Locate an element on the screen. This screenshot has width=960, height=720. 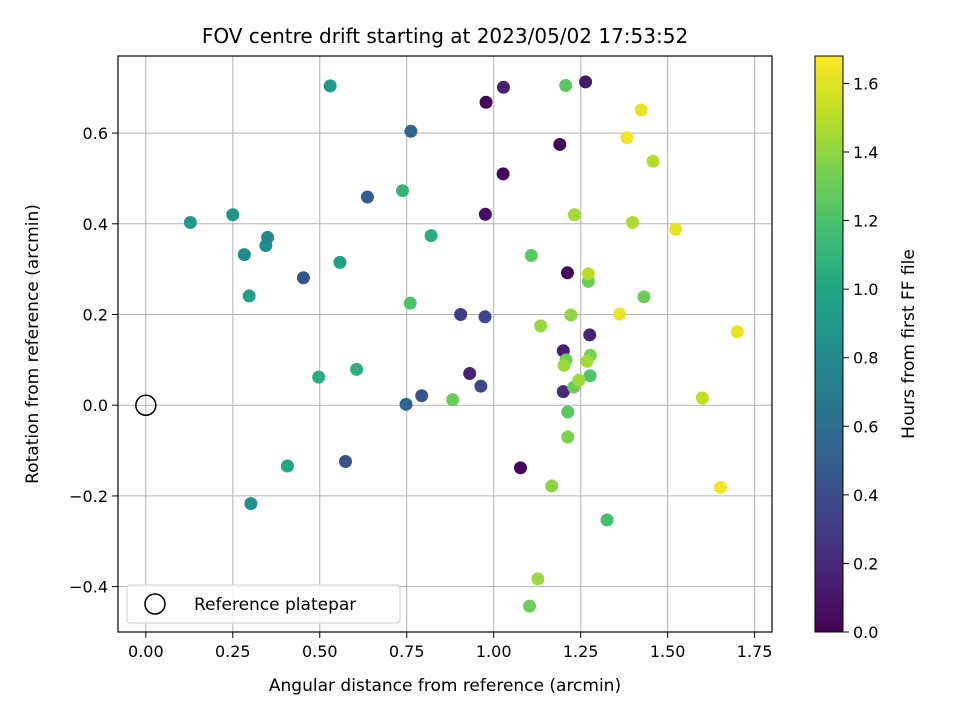
y-tick-label: 0.0 is located at coordinates (95, 405).